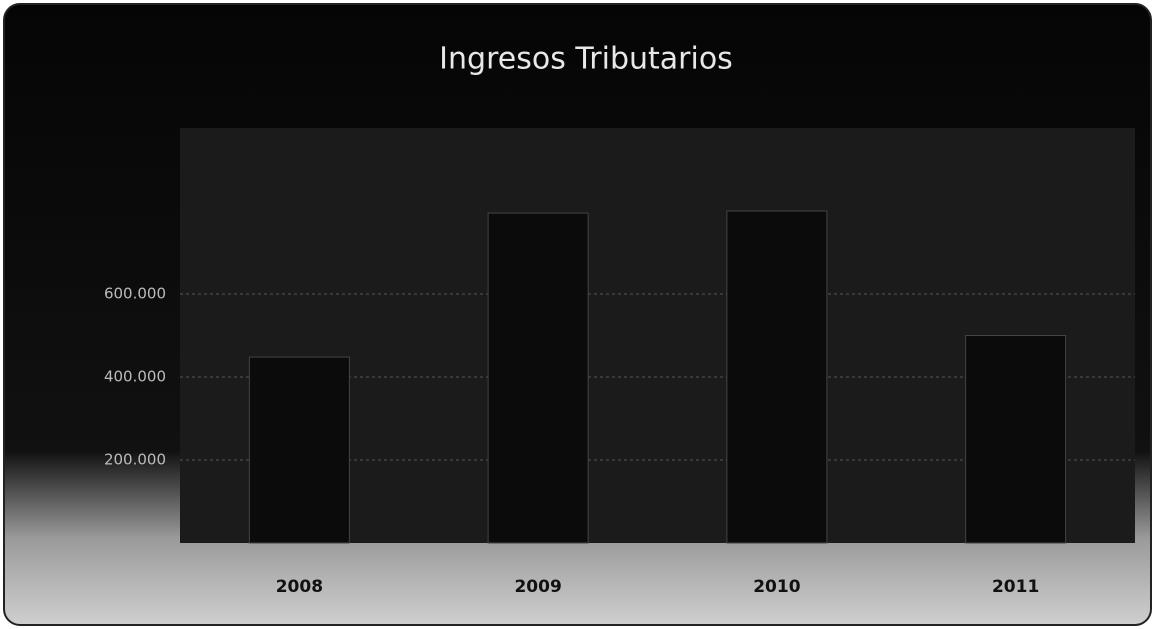  What do you see at coordinates (135, 294) in the screenshot?
I see `y-tick-label: 600.000` at bounding box center [135, 294].